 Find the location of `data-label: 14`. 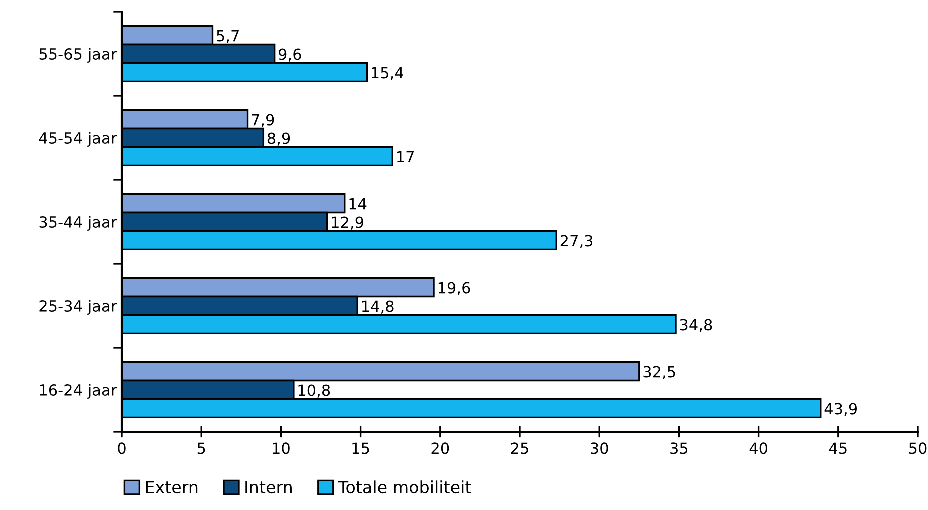

data-label: 14 is located at coordinates (358, 204).